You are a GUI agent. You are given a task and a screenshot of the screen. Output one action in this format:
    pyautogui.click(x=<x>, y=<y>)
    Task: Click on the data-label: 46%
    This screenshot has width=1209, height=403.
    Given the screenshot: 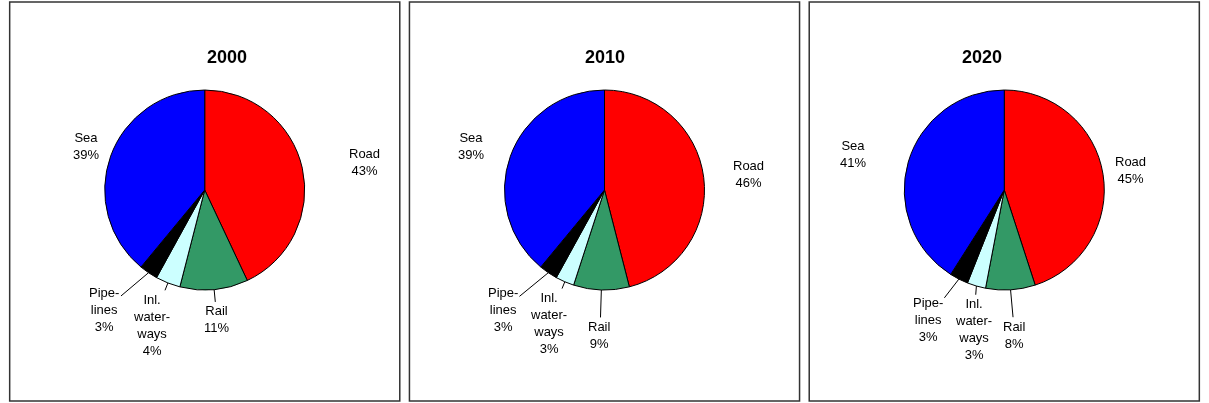 What is the action you would take?
    pyautogui.click(x=748, y=182)
    